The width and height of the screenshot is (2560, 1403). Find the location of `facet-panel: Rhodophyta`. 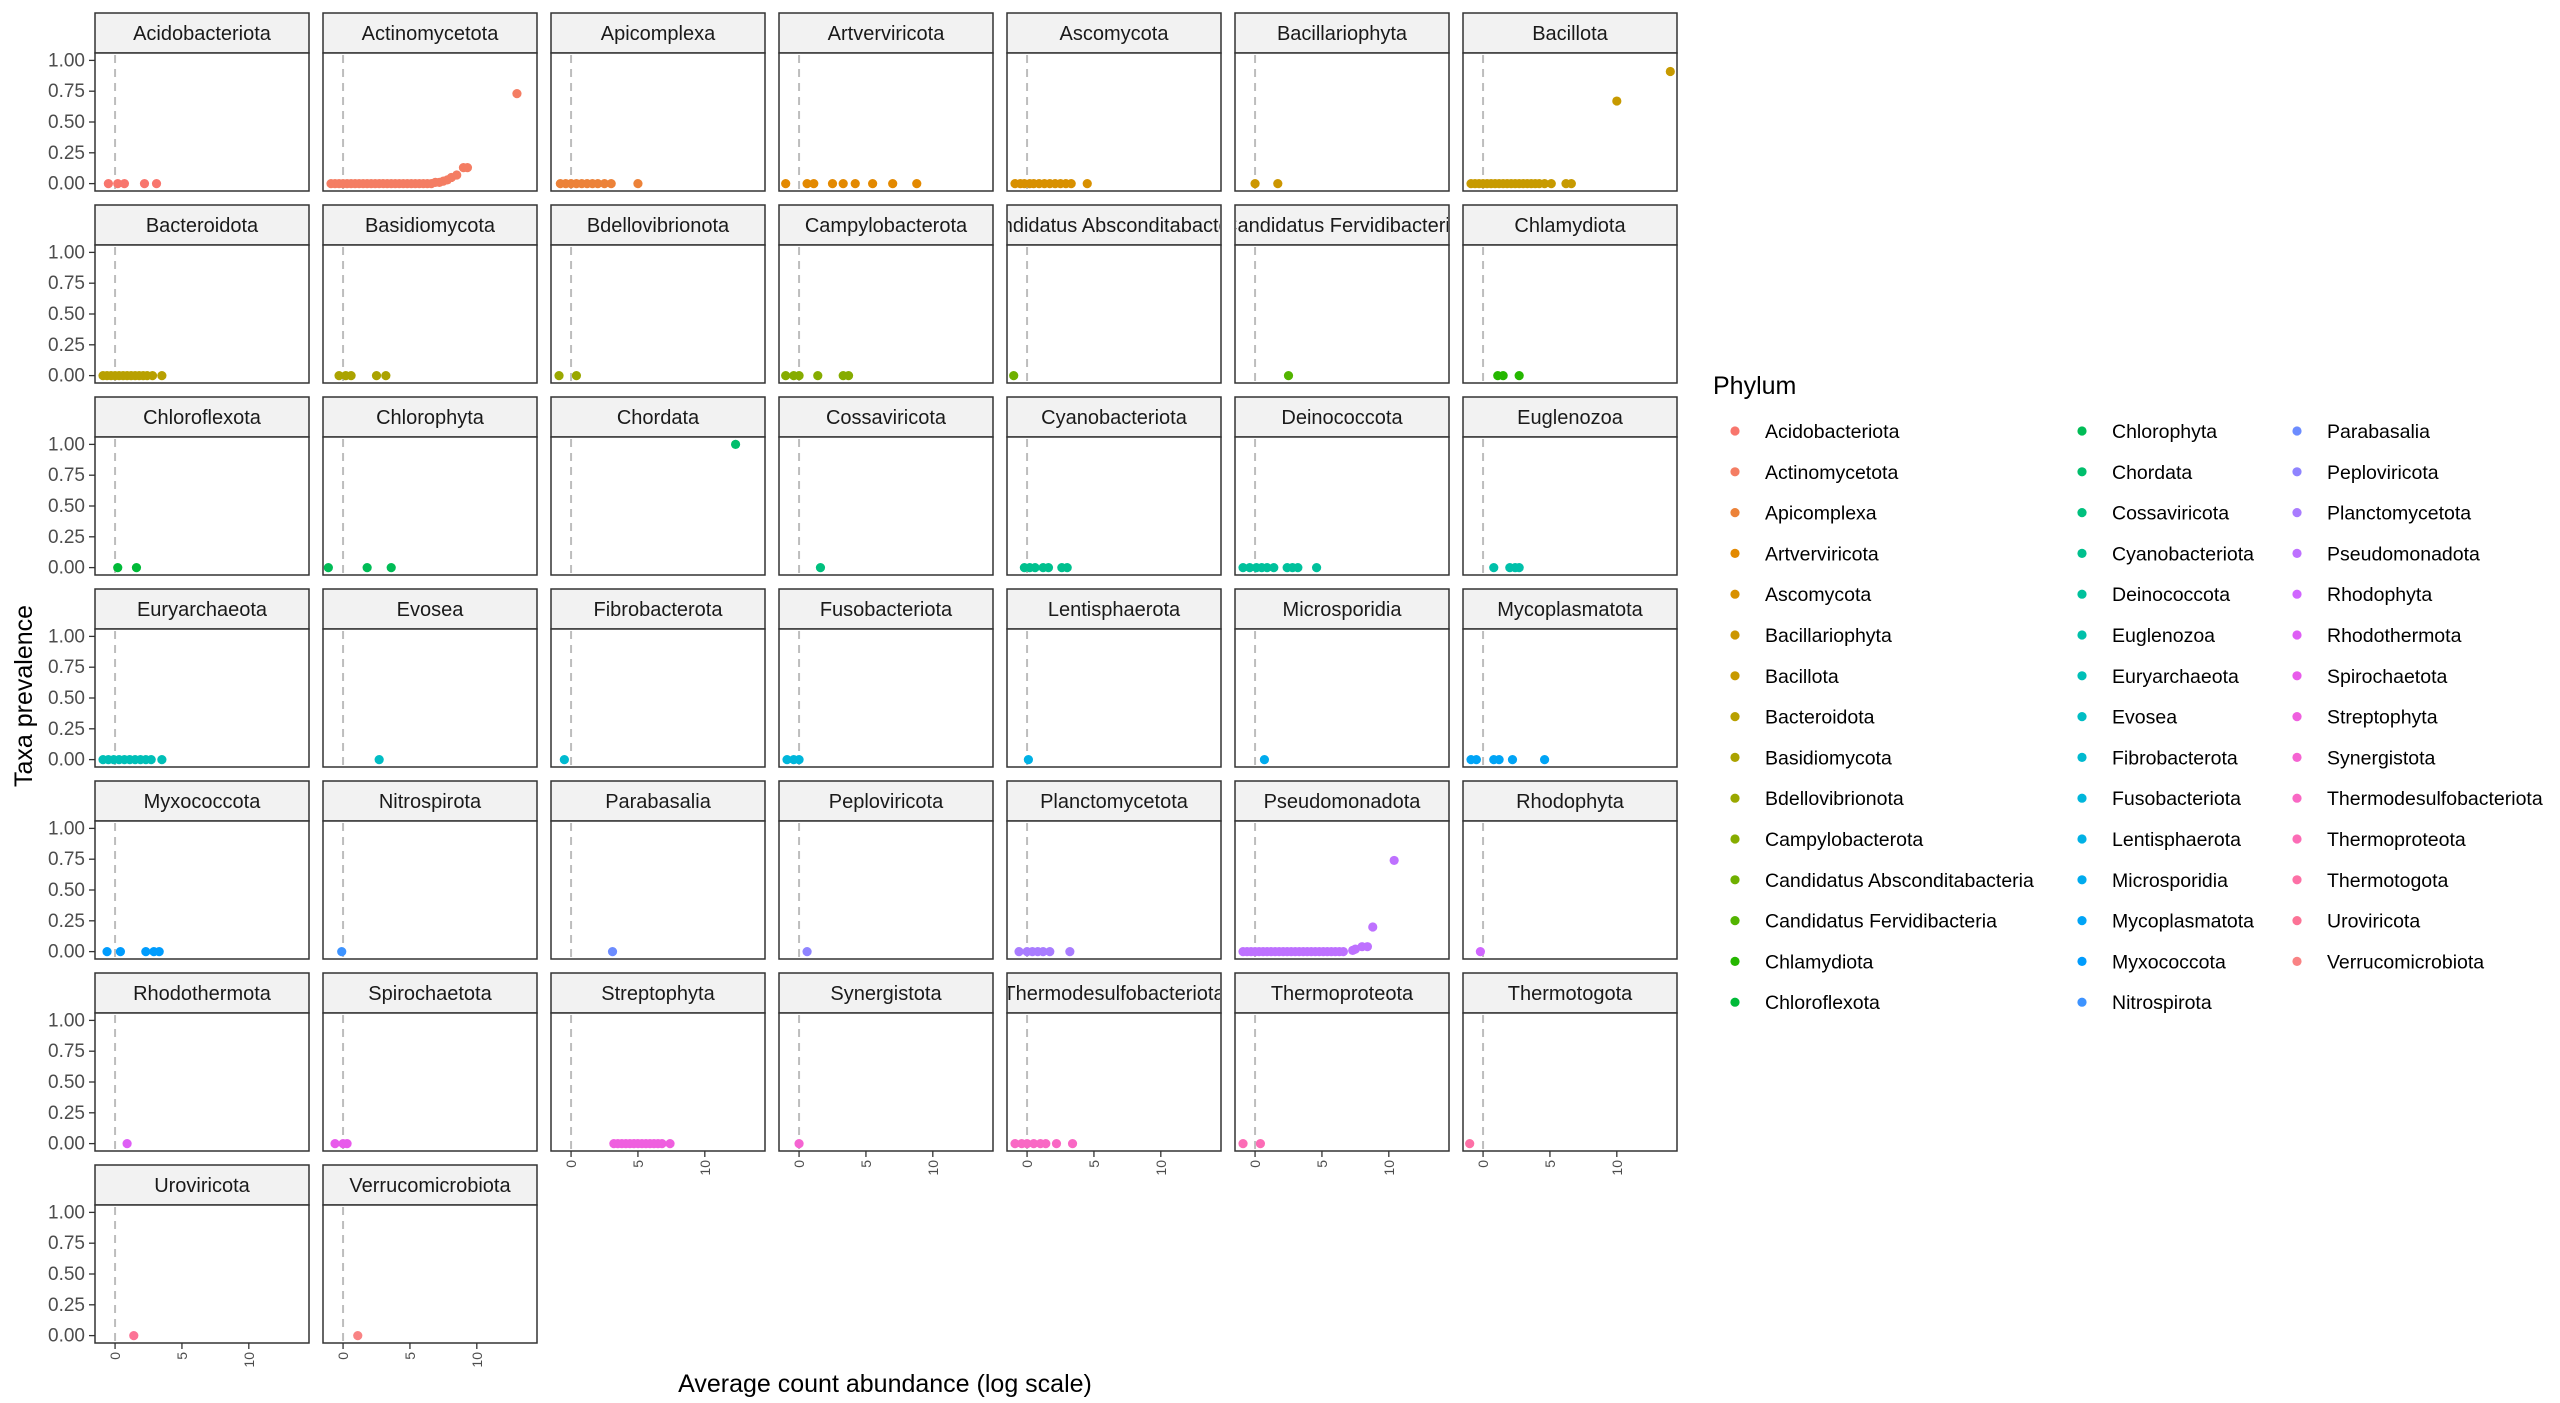

facet-panel: Rhodophyta is located at coordinates (1570, 870).